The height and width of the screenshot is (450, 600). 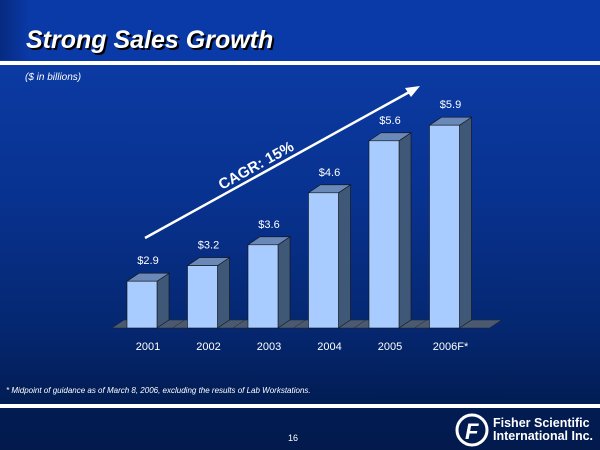 I want to click on logo-line1: Fisher Scientific, so click(x=541, y=423).